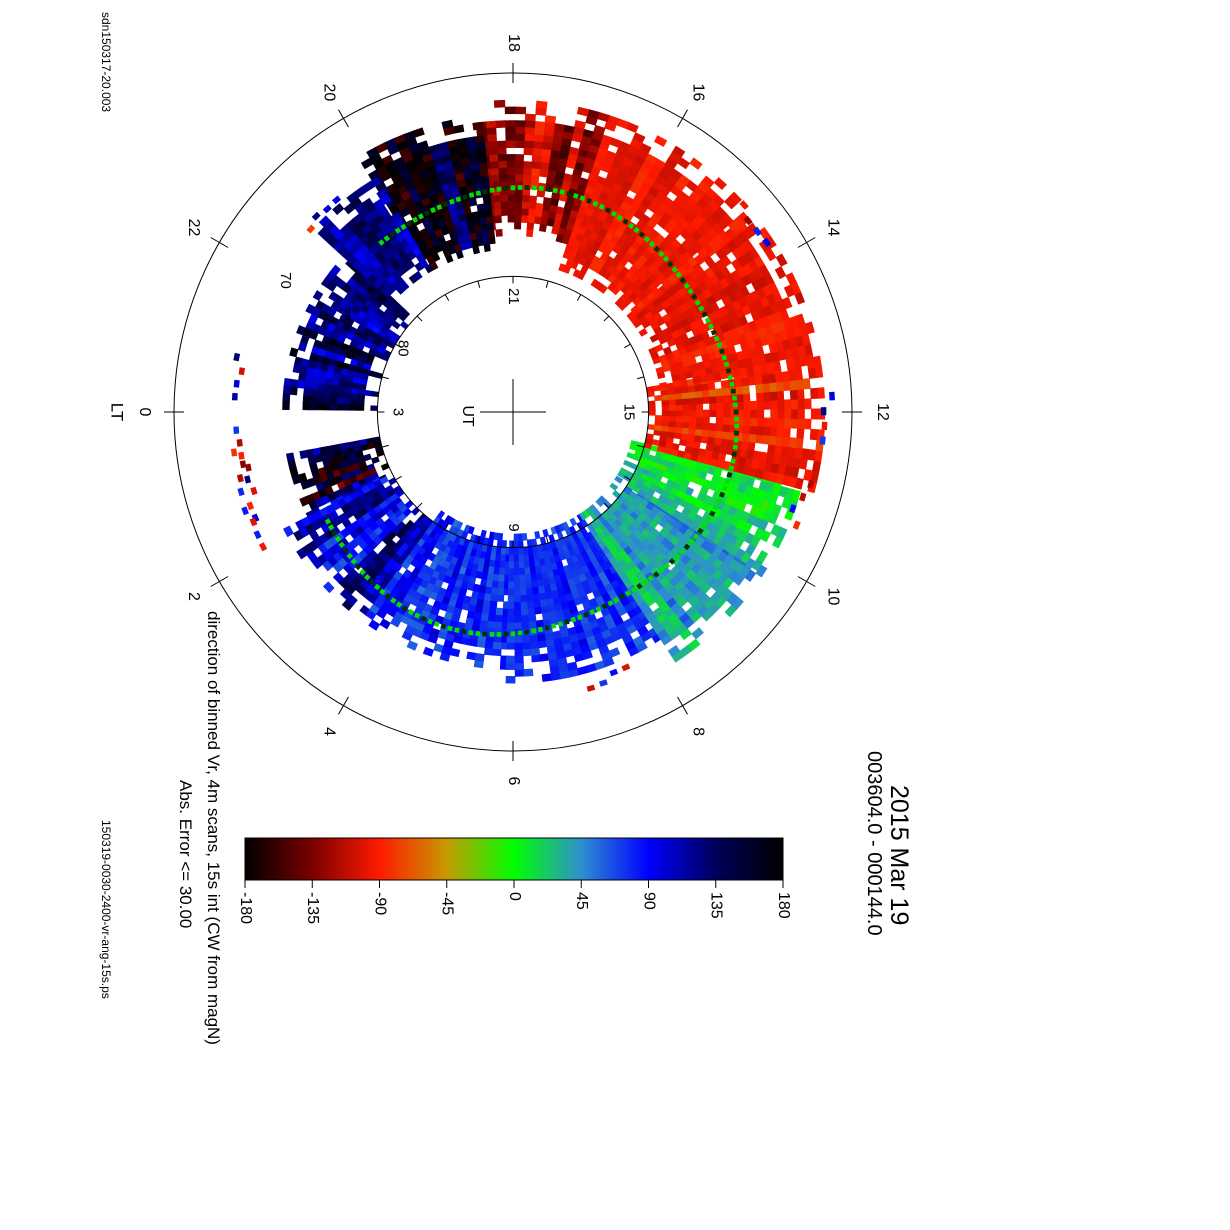 This screenshot has width=1230, height=1230. What do you see at coordinates (716, 905) in the screenshot?
I see `colorbar-tick-label: 135` at bounding box center [716, 905].